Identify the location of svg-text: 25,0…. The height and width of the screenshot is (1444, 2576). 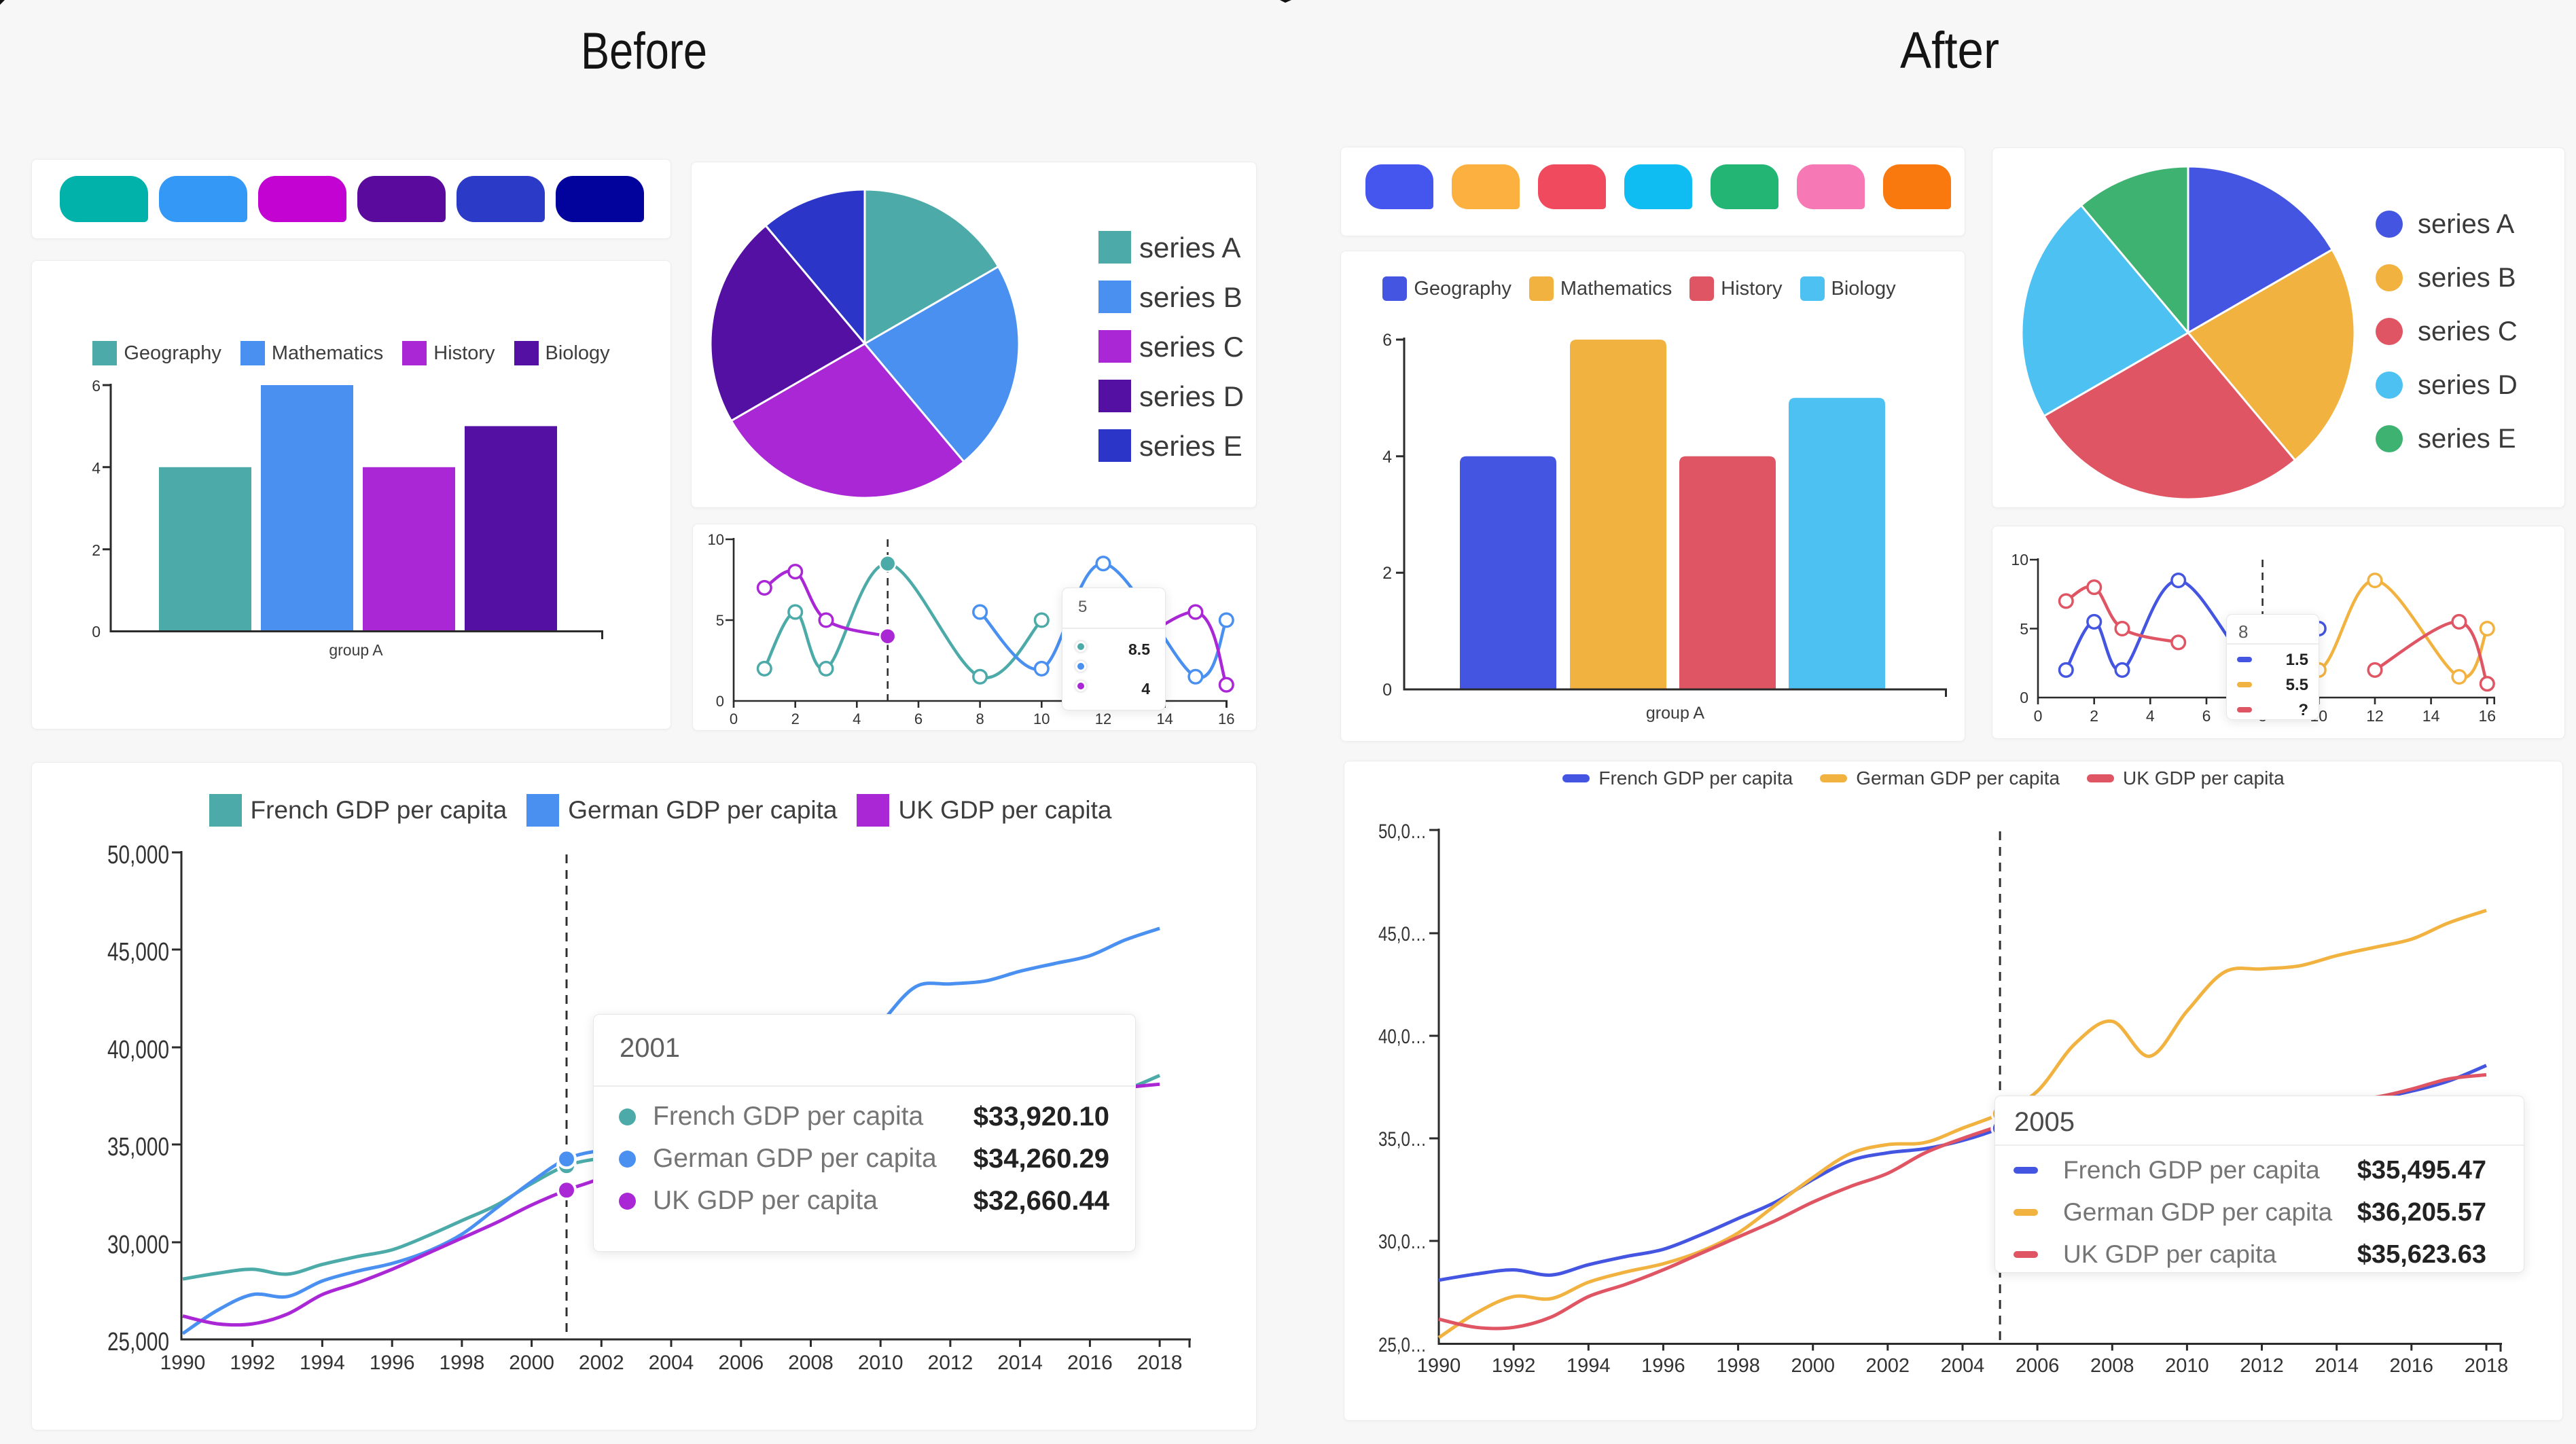
(1403, 1345).